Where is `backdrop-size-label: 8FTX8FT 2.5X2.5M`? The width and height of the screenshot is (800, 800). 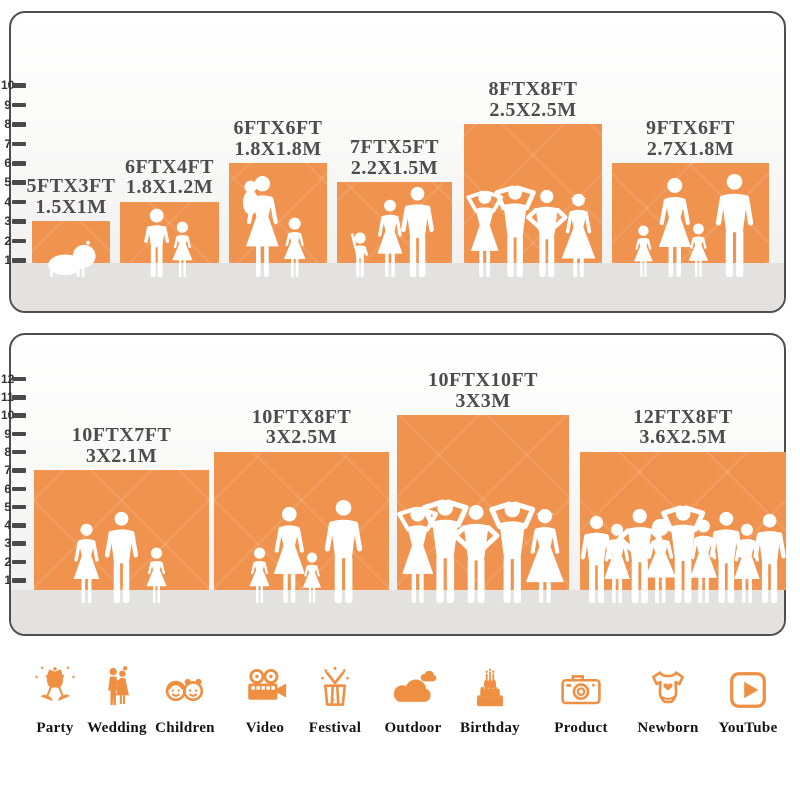
backdrop-size-label: 8FTX8FT 2.5X2.5M is located at coordinates (533, 99).